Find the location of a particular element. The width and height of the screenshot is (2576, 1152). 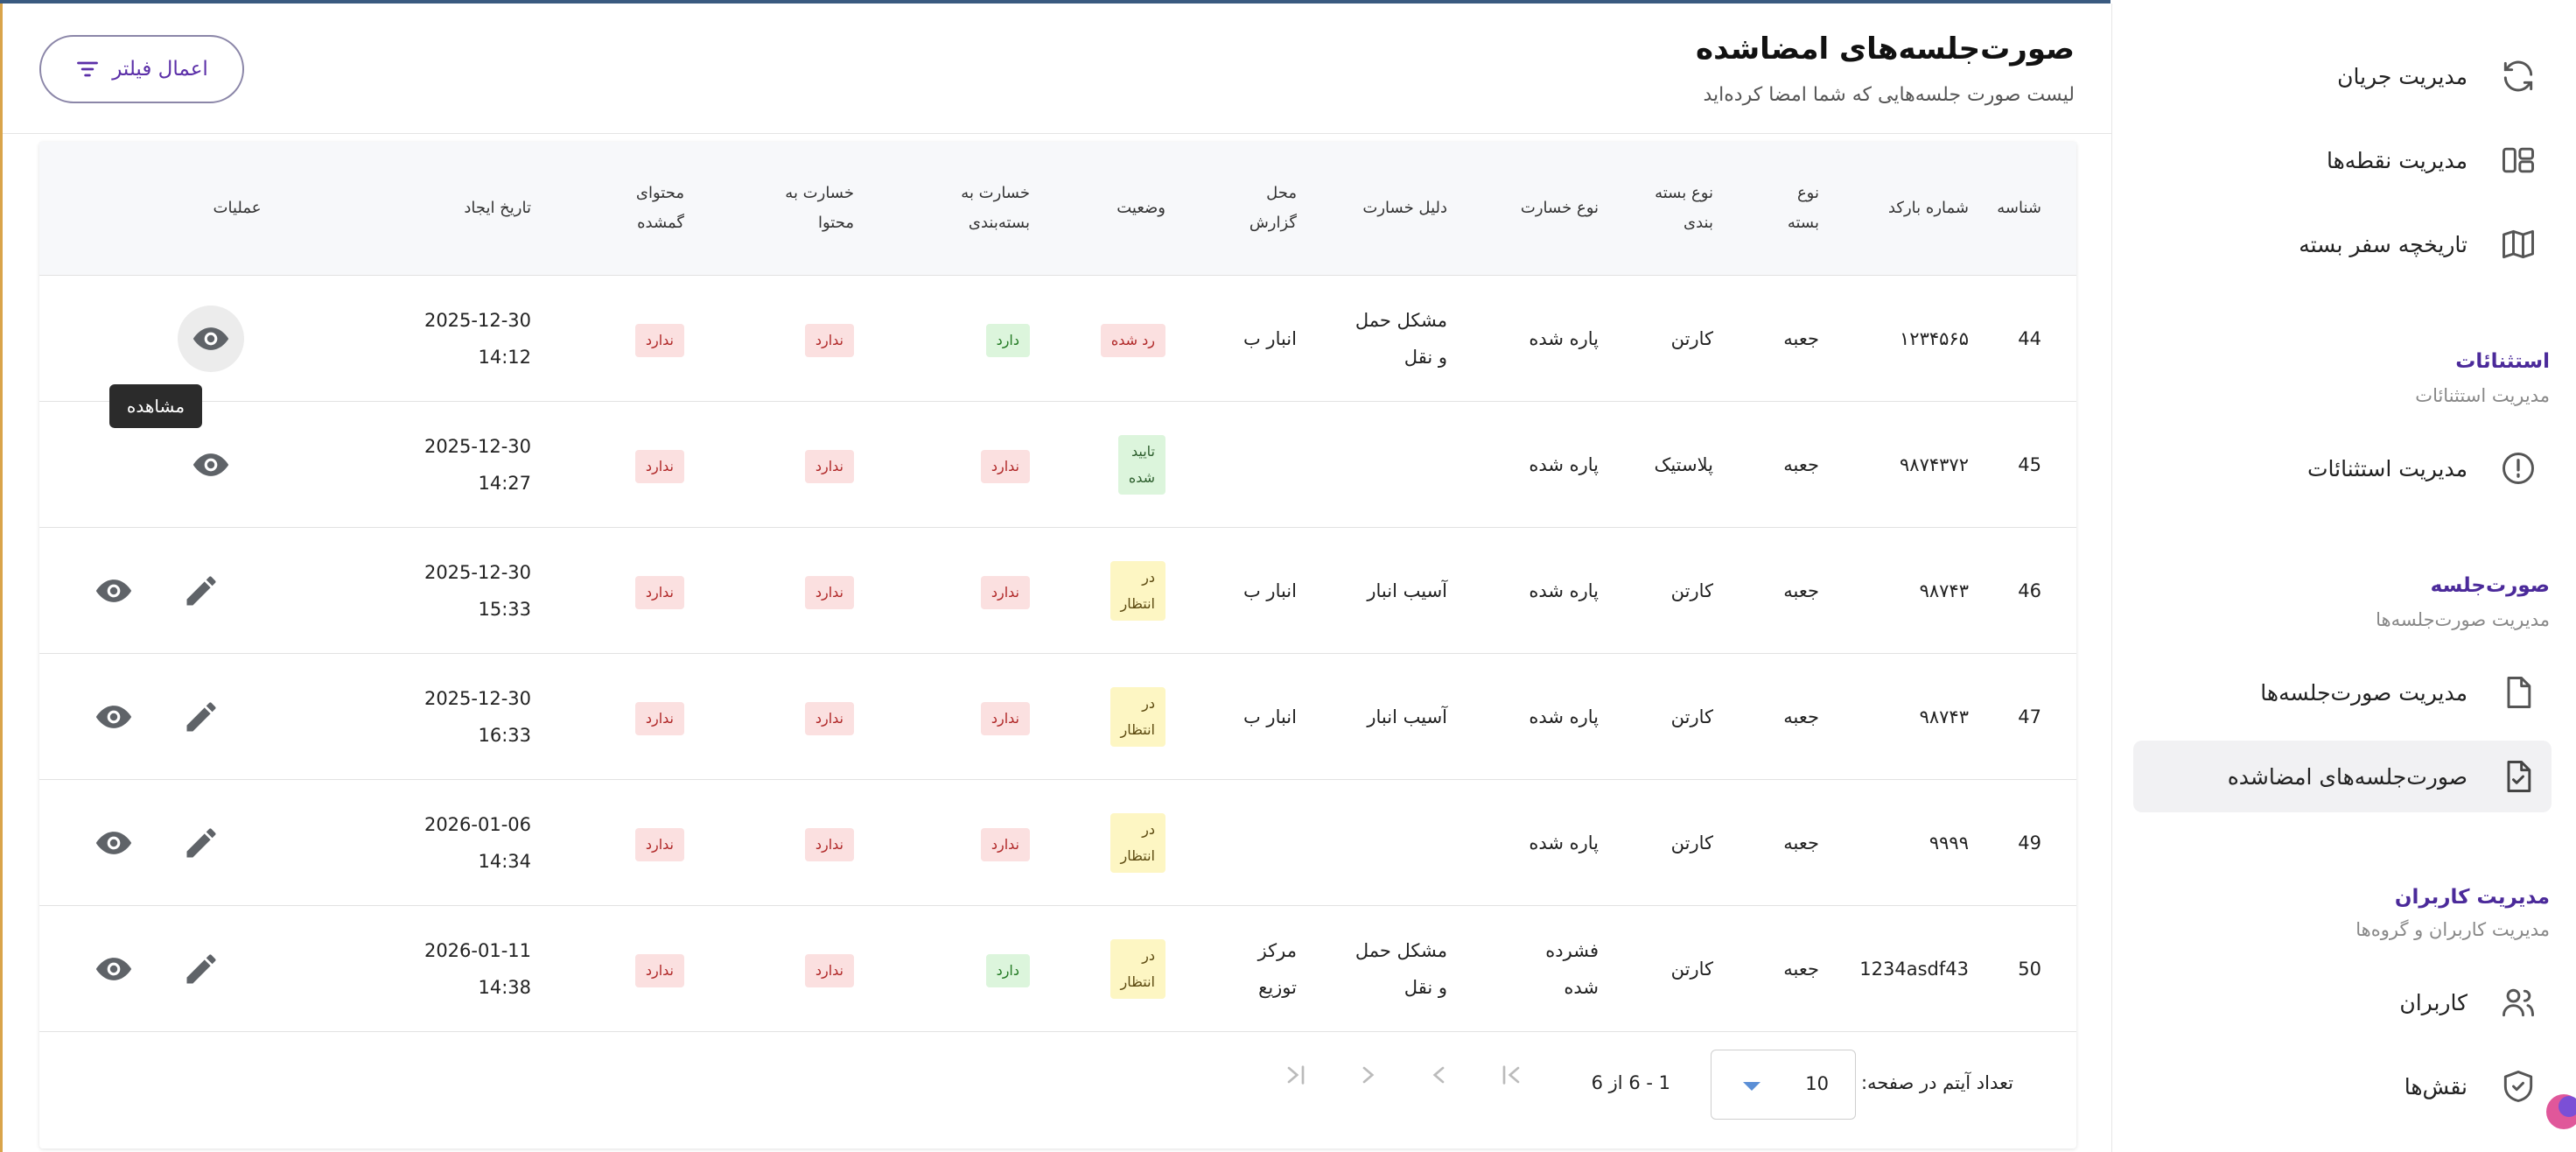

sidebar-item-package-history: تاریخچه سفر بسته is located at coordinates (2342, 244).